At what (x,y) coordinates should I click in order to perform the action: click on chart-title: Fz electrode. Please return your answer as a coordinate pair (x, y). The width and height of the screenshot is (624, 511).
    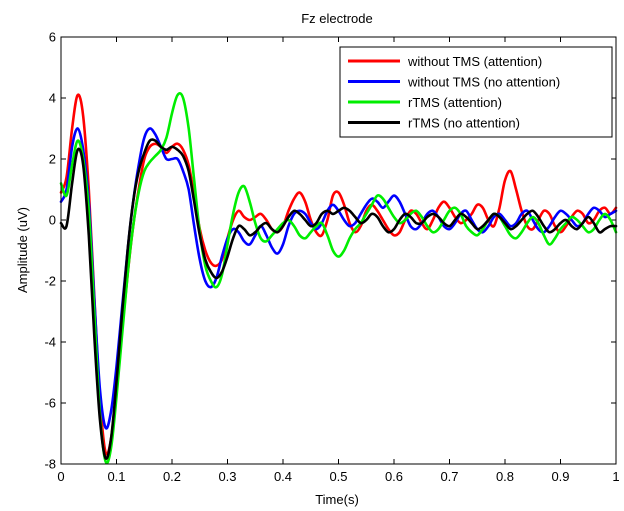
    Looking at the image, I should click on (337, 18).